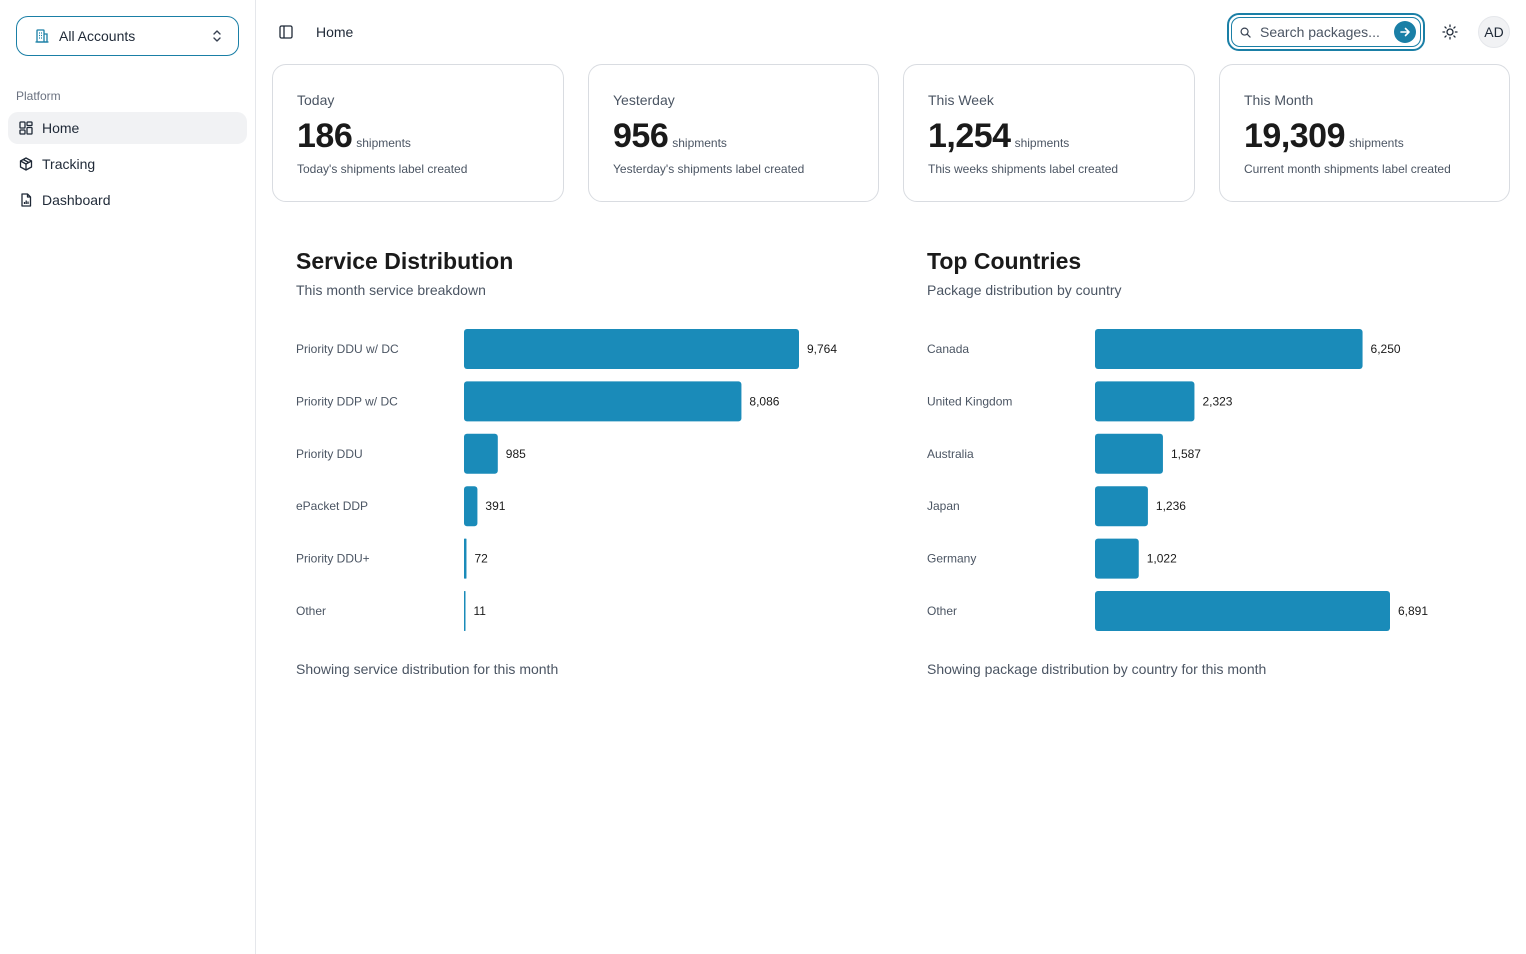  Describe the element at coordinates (891, 32) in the screenshot. I see `top-bar: Home AD` at that location.